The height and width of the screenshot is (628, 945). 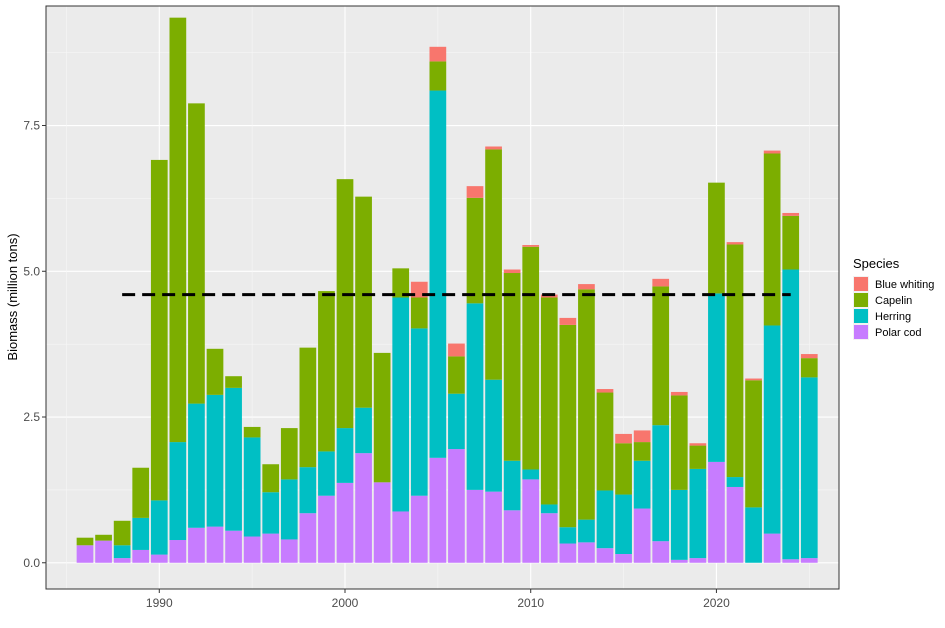 What do you see at coordinates (893, 301) in the screenshot?
I see `legend-label: Capelin` at bounding box center [893, 301].